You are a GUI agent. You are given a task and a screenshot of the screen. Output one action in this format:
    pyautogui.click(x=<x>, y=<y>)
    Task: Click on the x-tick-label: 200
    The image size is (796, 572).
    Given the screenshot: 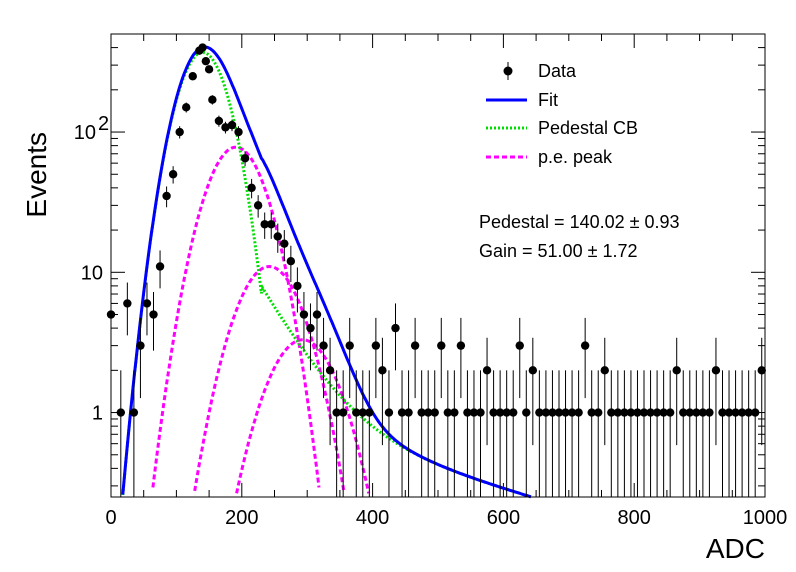 What is the action you would take?
    pyautogui.click(x=241, y=518)
    